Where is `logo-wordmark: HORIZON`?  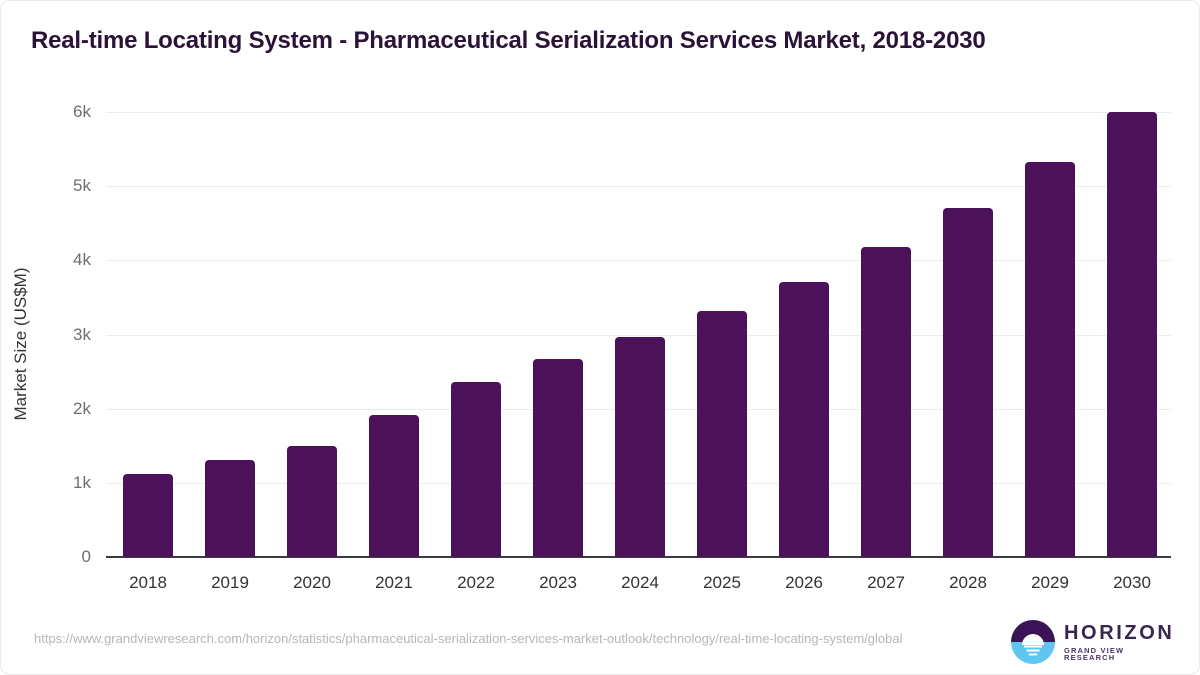 logo-wordmark: HORIZON is located at coordinates (1119, 632).